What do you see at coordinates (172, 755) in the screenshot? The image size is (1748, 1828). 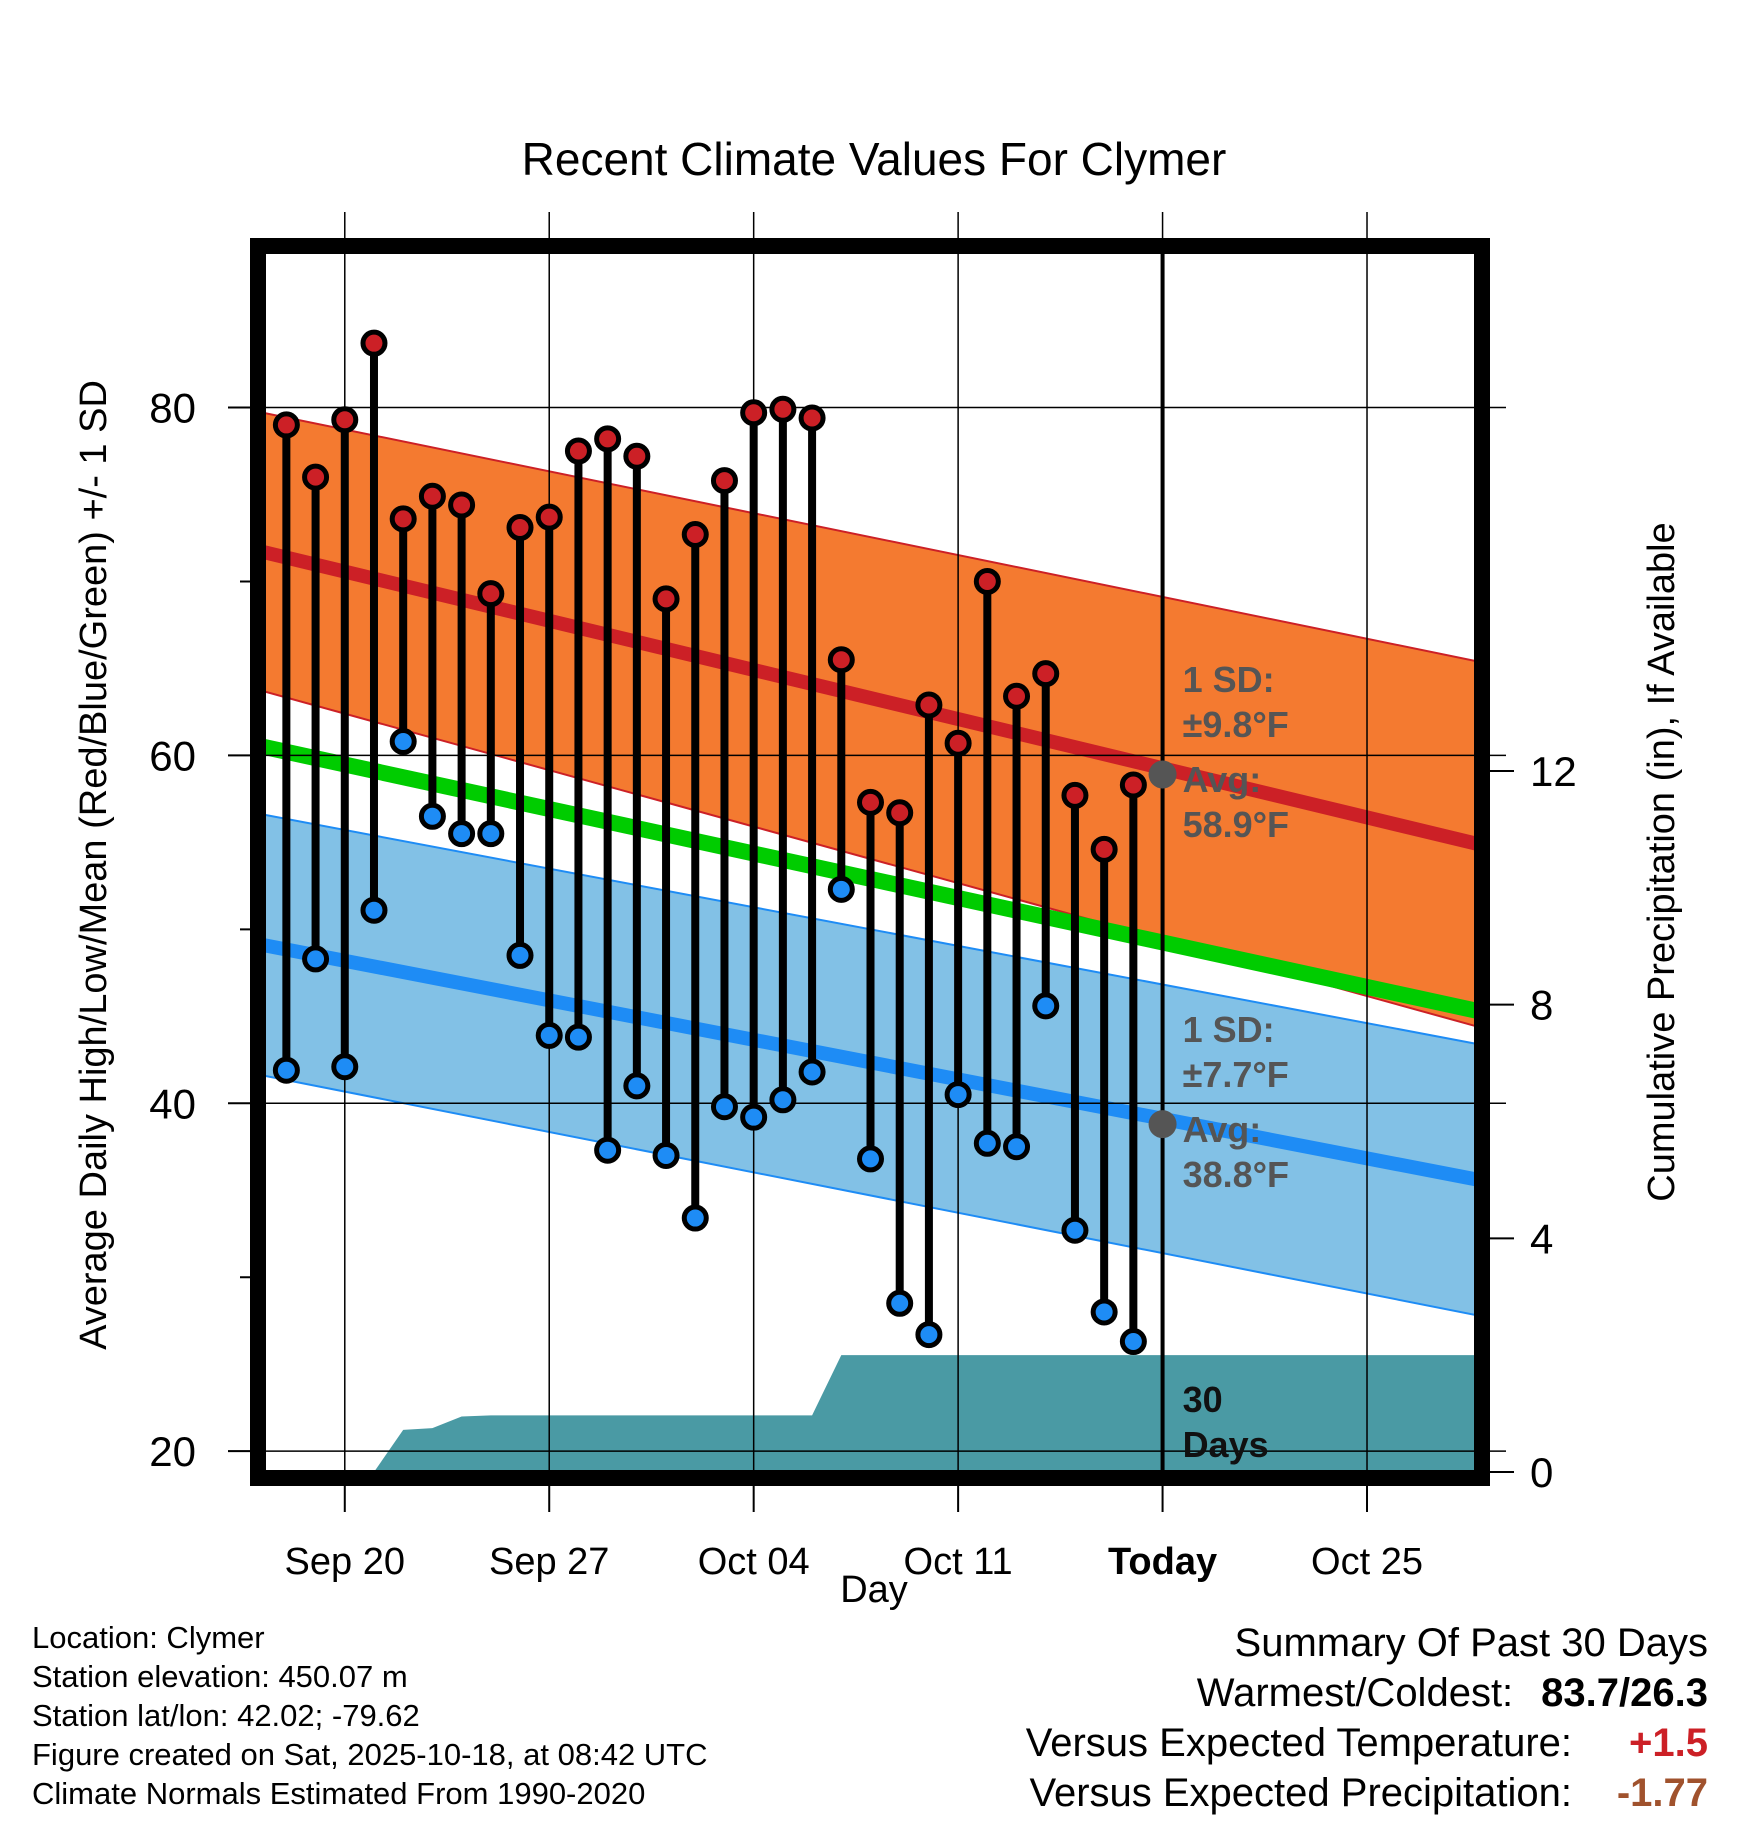 I see `y-tick-label: 60` at bounding box center [172, 755].